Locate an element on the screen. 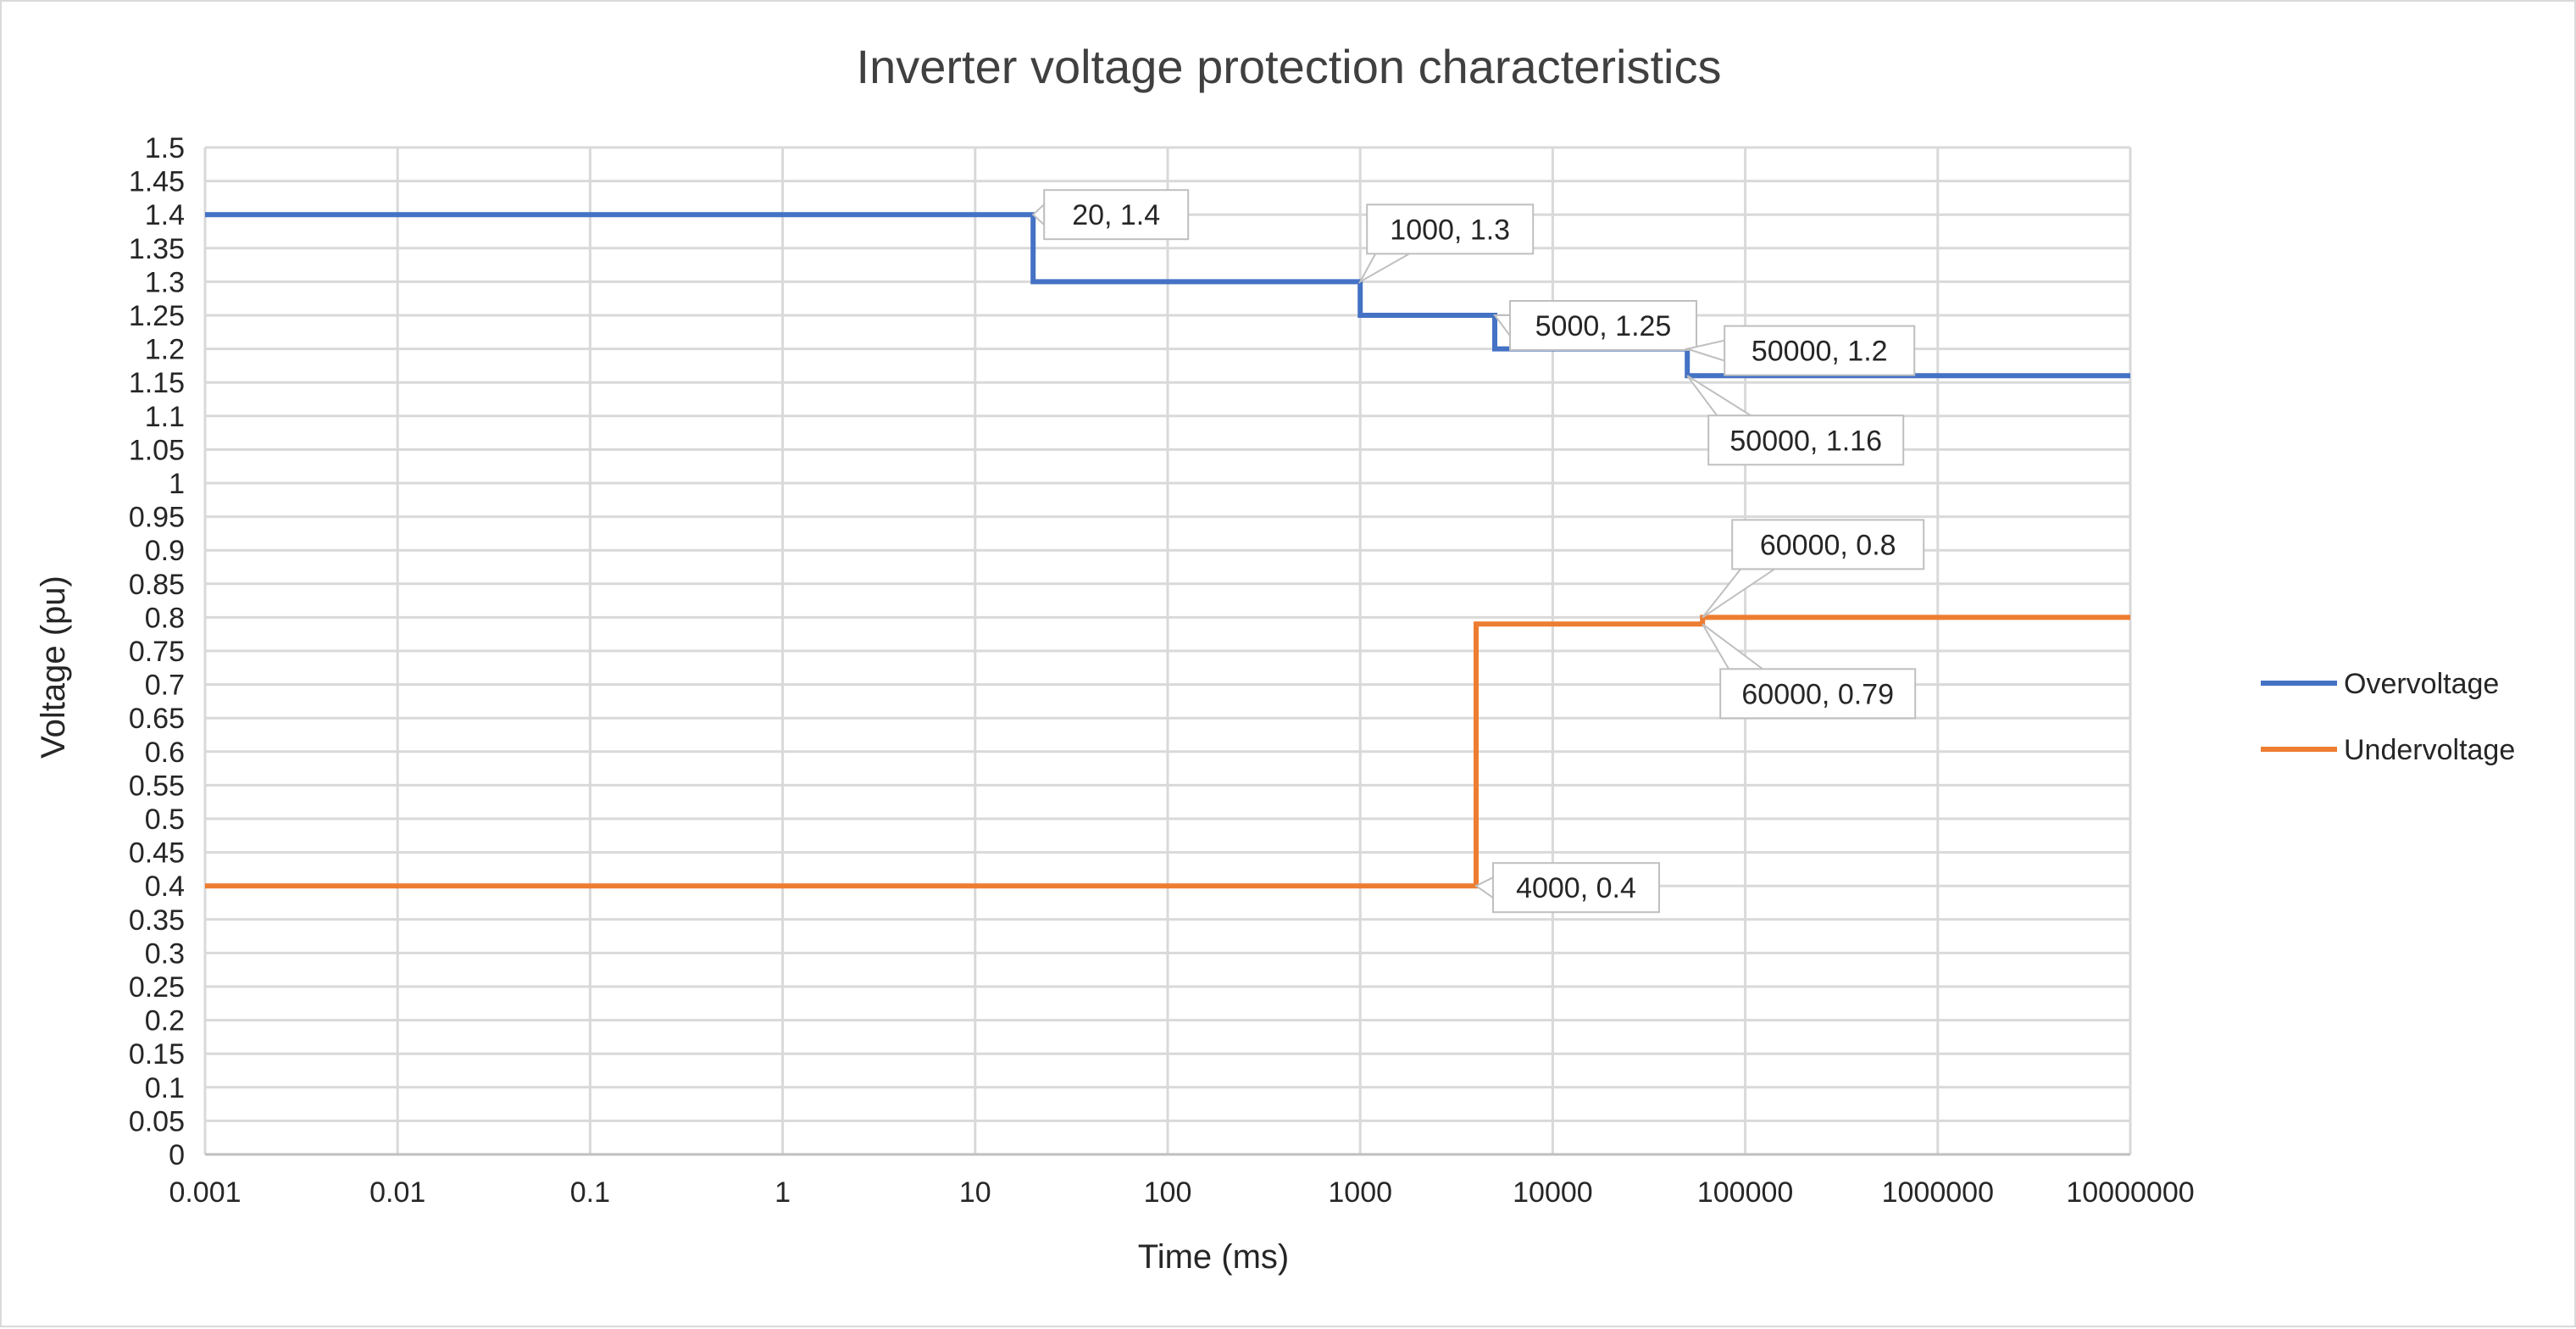 The width and height of the screenshot is (2576, 1329). y-tick-label: 0.95 is located at coordinates (157, 518).